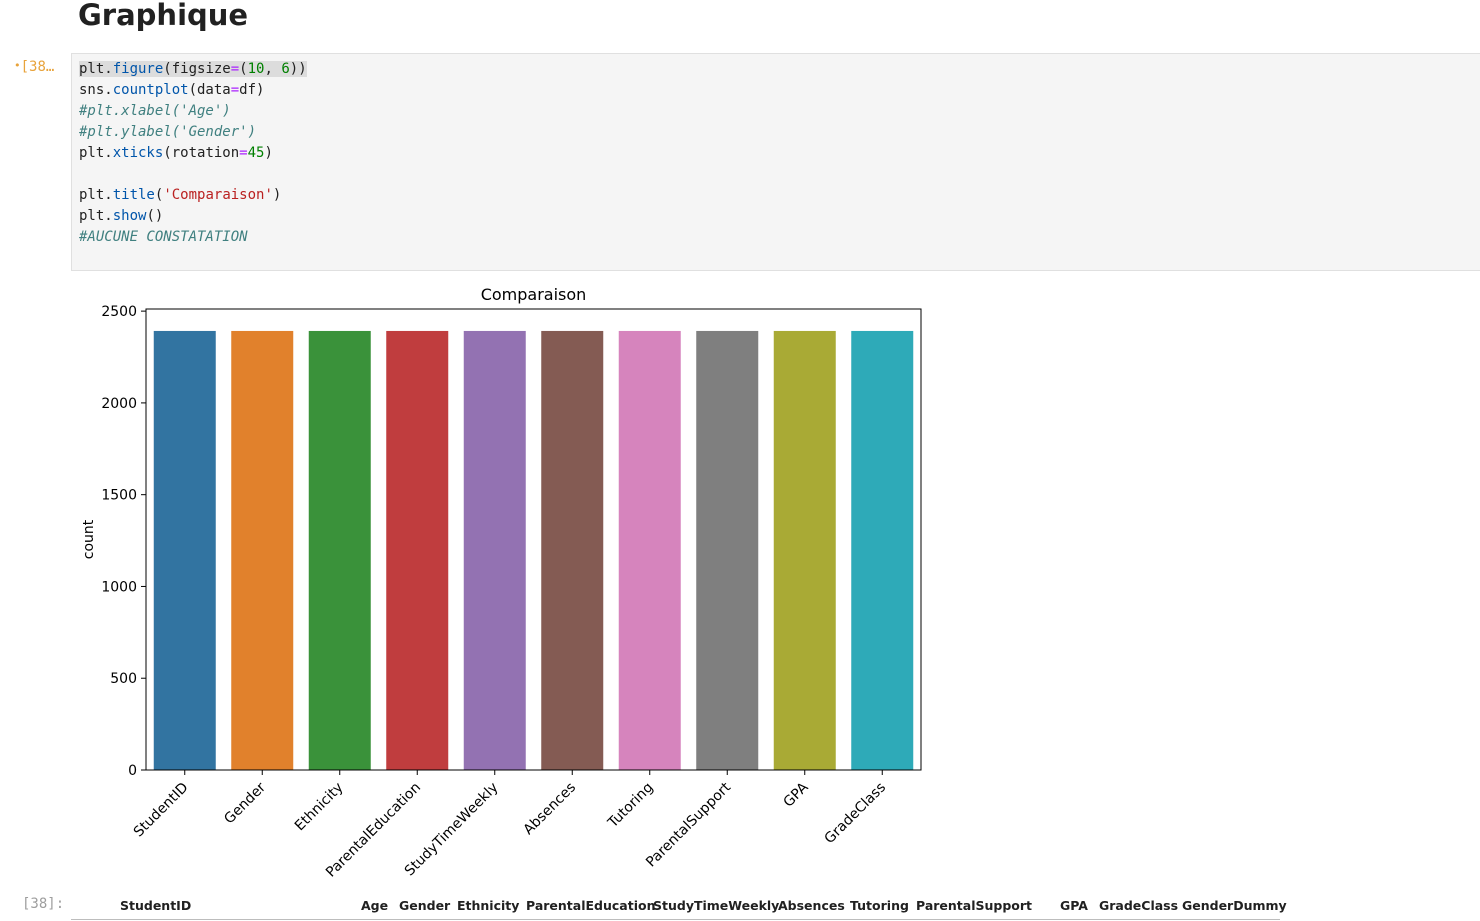  What do you see at coordinates (119, 496) in the screenshot?
I see `y-tick-label: 1500` at bounding box center [119, 496].